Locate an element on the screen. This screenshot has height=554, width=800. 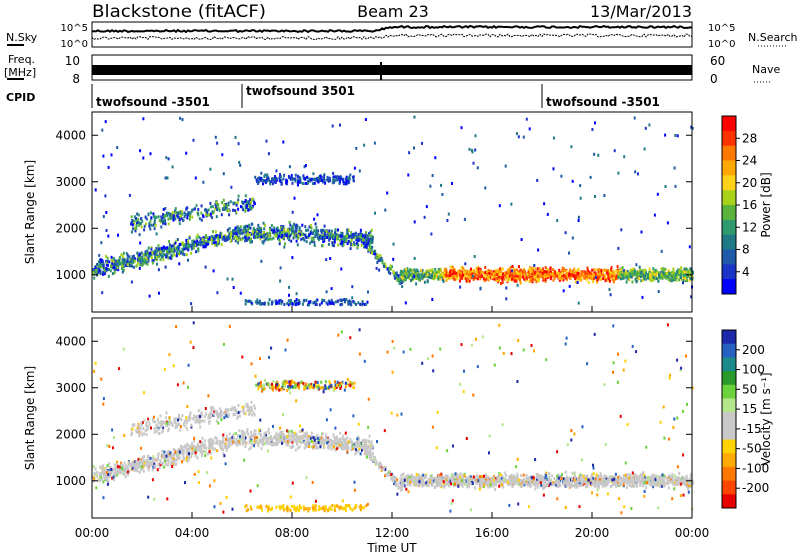
freq-left-tick-top: 10 is located at coordinates (72, 61).